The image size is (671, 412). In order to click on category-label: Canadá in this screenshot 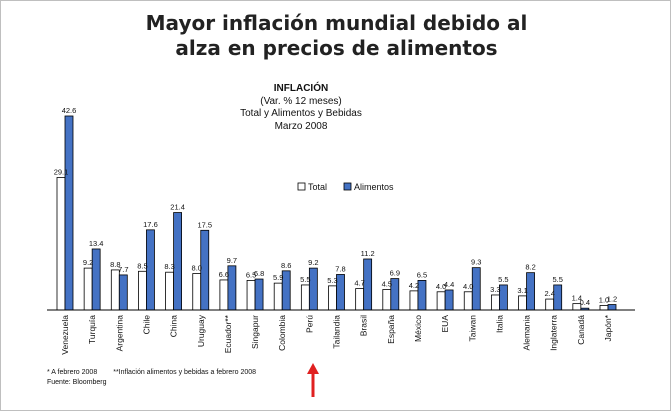, I will do `click(581, 330)`.